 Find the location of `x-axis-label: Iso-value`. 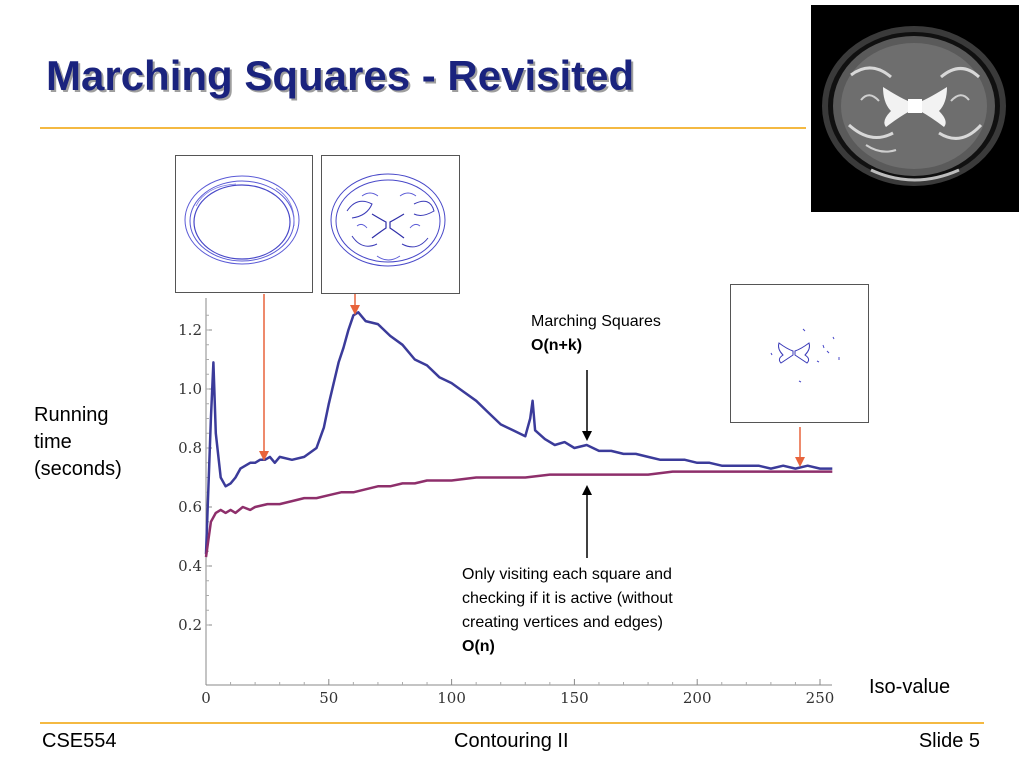

x-axis-label: Iso-value is located at coordinates (910, 687).